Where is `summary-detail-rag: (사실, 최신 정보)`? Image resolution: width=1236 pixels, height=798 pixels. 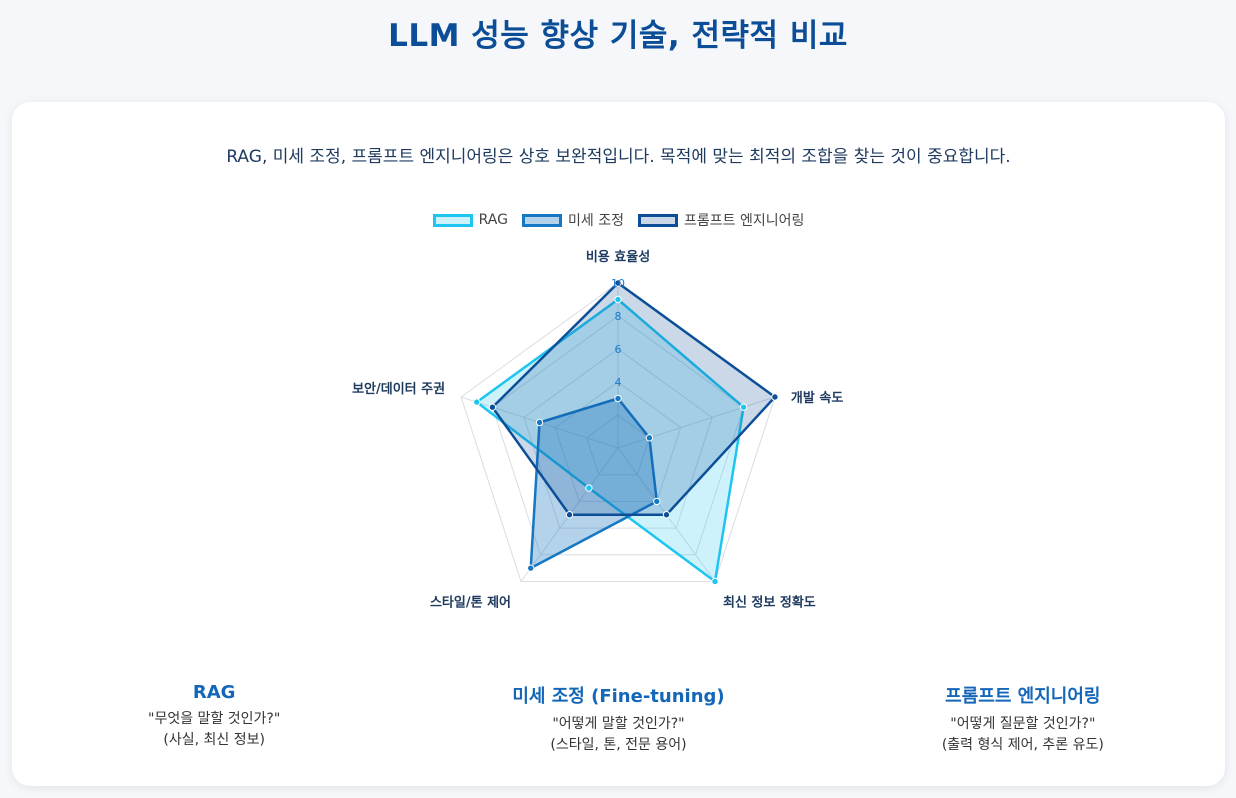 summary-detail-rag: (사실, 최신 정보) is located at coordinates (214, 740).